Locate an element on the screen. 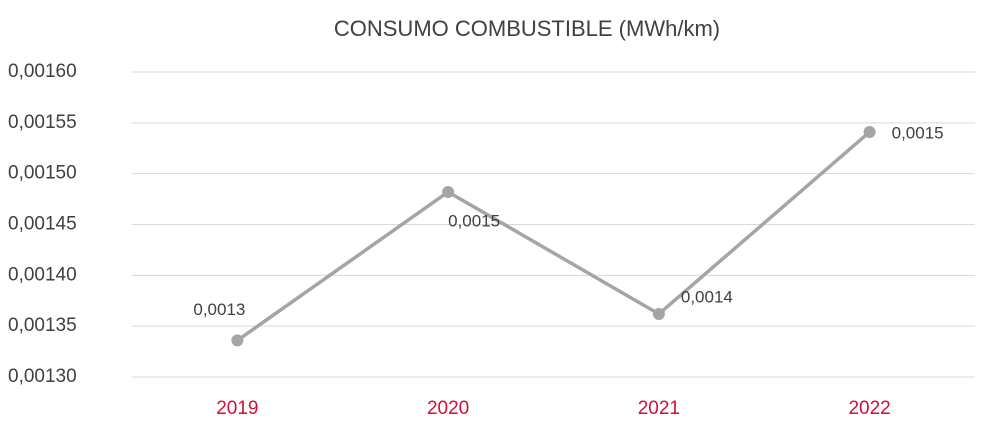  data-label: 0,0014 is located at coordinates (707, 296).